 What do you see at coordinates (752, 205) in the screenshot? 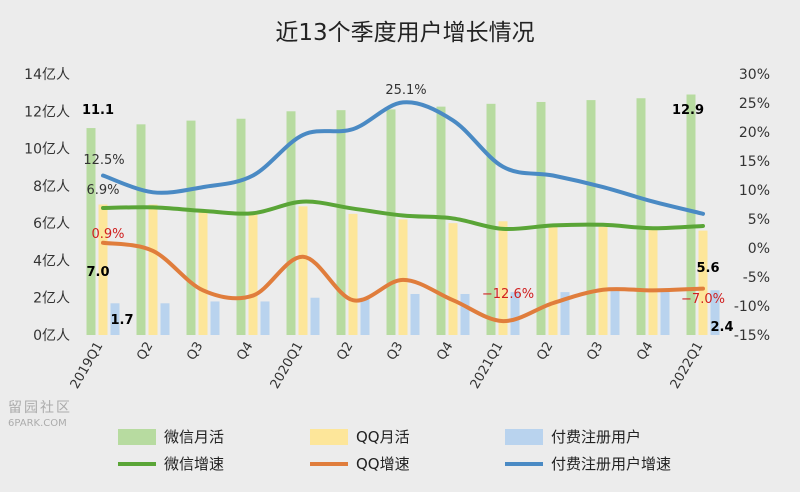
I see `right-axis: -15% -10% -5% 0% 5% 10% 15% 20% 25% 30%` at bounding box center [752, 205].